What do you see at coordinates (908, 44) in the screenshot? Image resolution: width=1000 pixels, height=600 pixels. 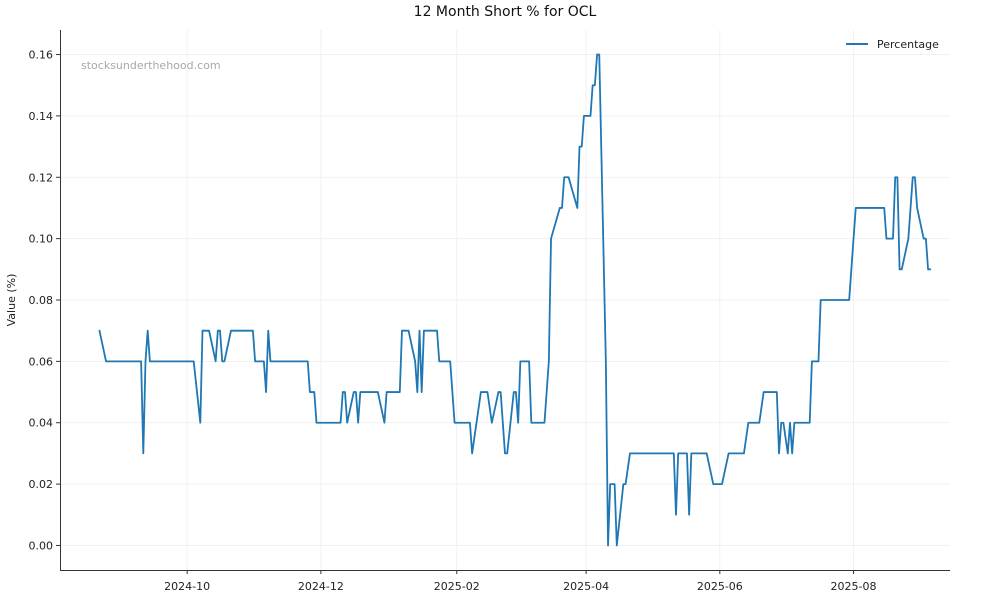 I see `legend-label-percentage: Percentage` at bounding box center [908, 44].